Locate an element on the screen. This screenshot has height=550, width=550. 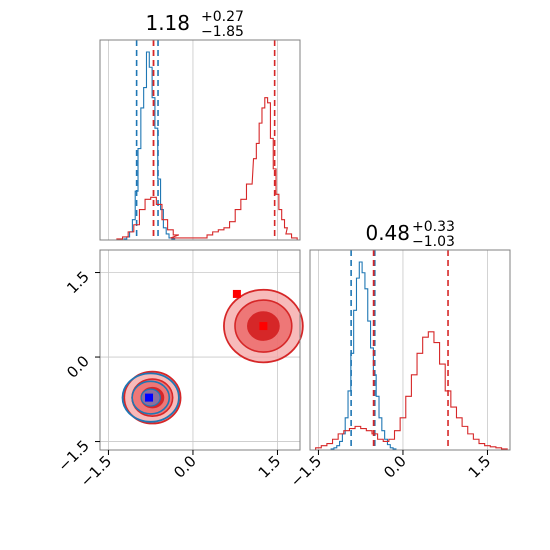
title-param-1-value: 1.18 is located at coordinates (167, 23).